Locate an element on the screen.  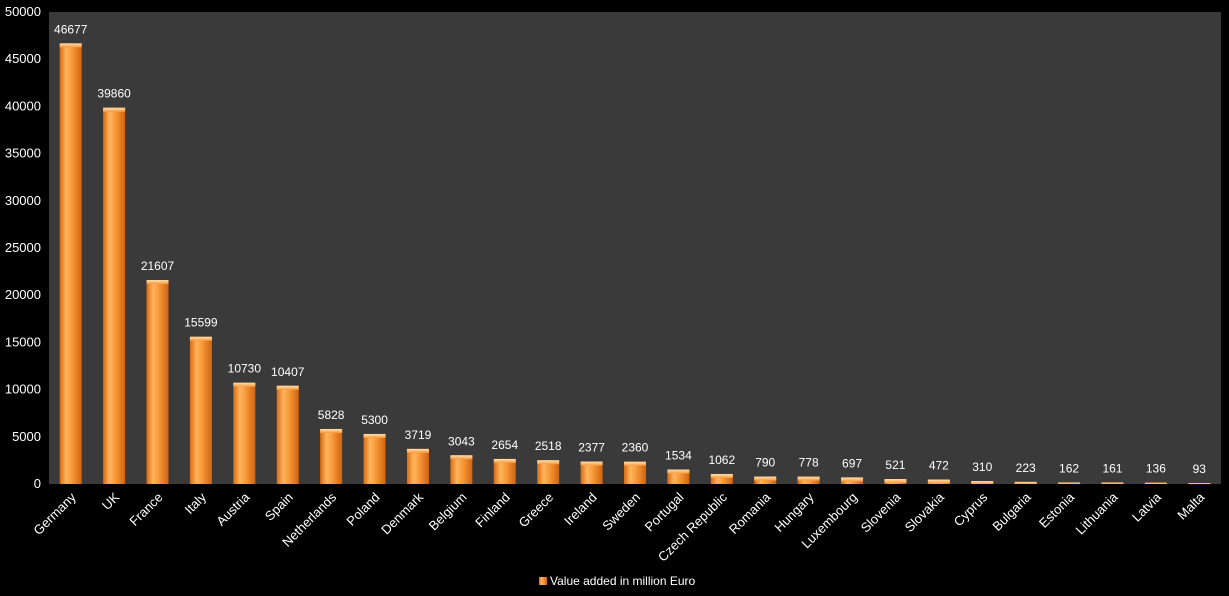
x-tick-label: Sweden is located at coordinates (621, 512).